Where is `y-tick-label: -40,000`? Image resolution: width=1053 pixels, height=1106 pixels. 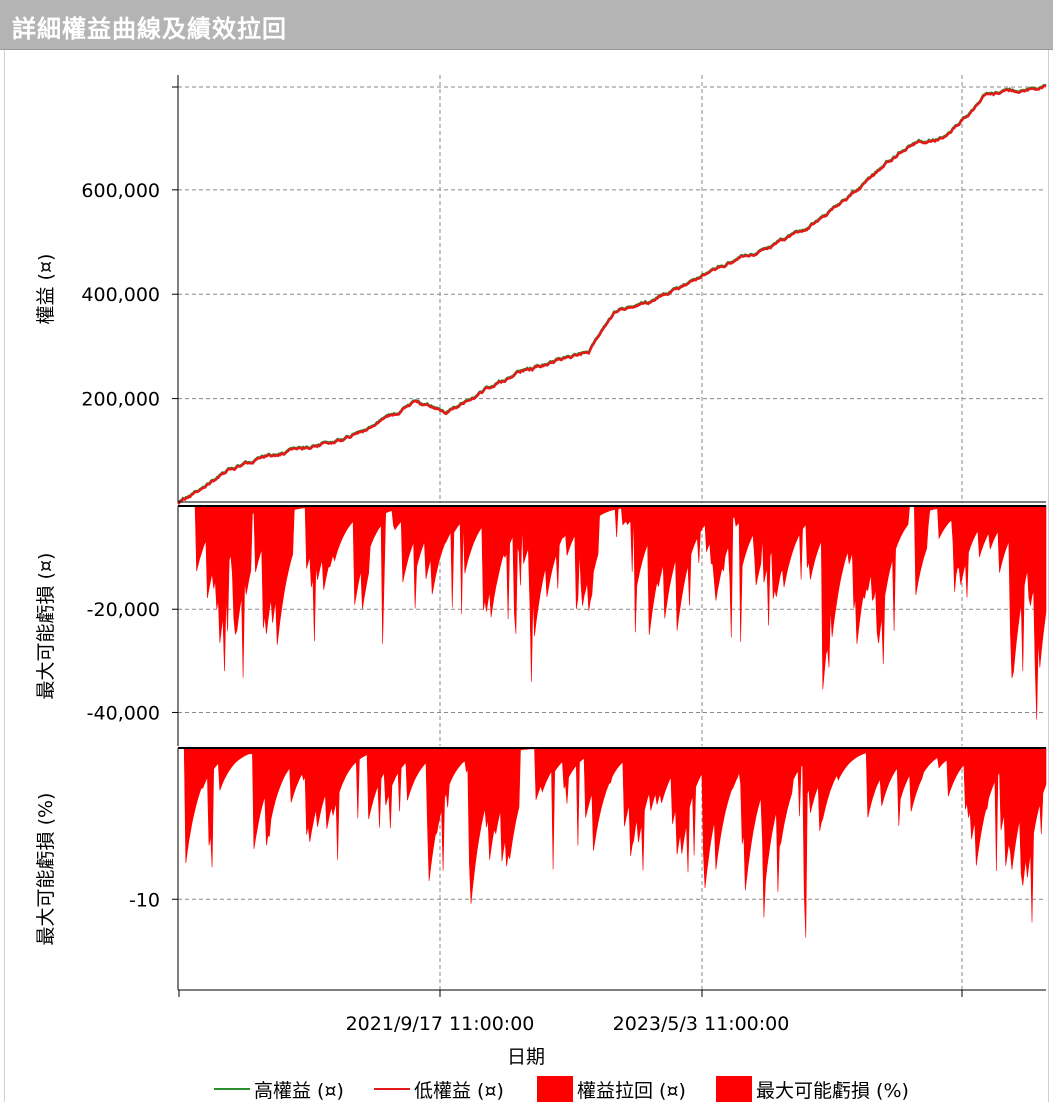
y-tick-label: -40,000 is located at coordinates (123, 713).